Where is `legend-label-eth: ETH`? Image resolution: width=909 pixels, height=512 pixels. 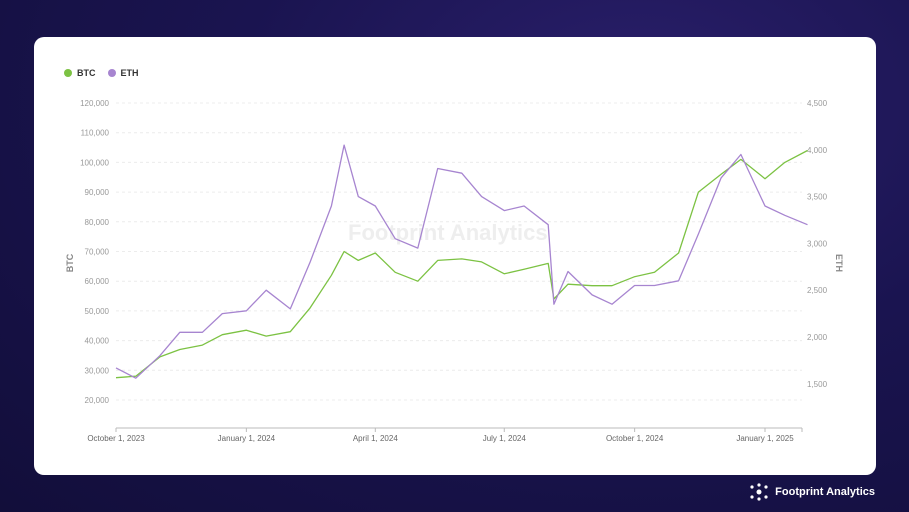
legend-label-eth: ETH is located at coordinates (129, 73).